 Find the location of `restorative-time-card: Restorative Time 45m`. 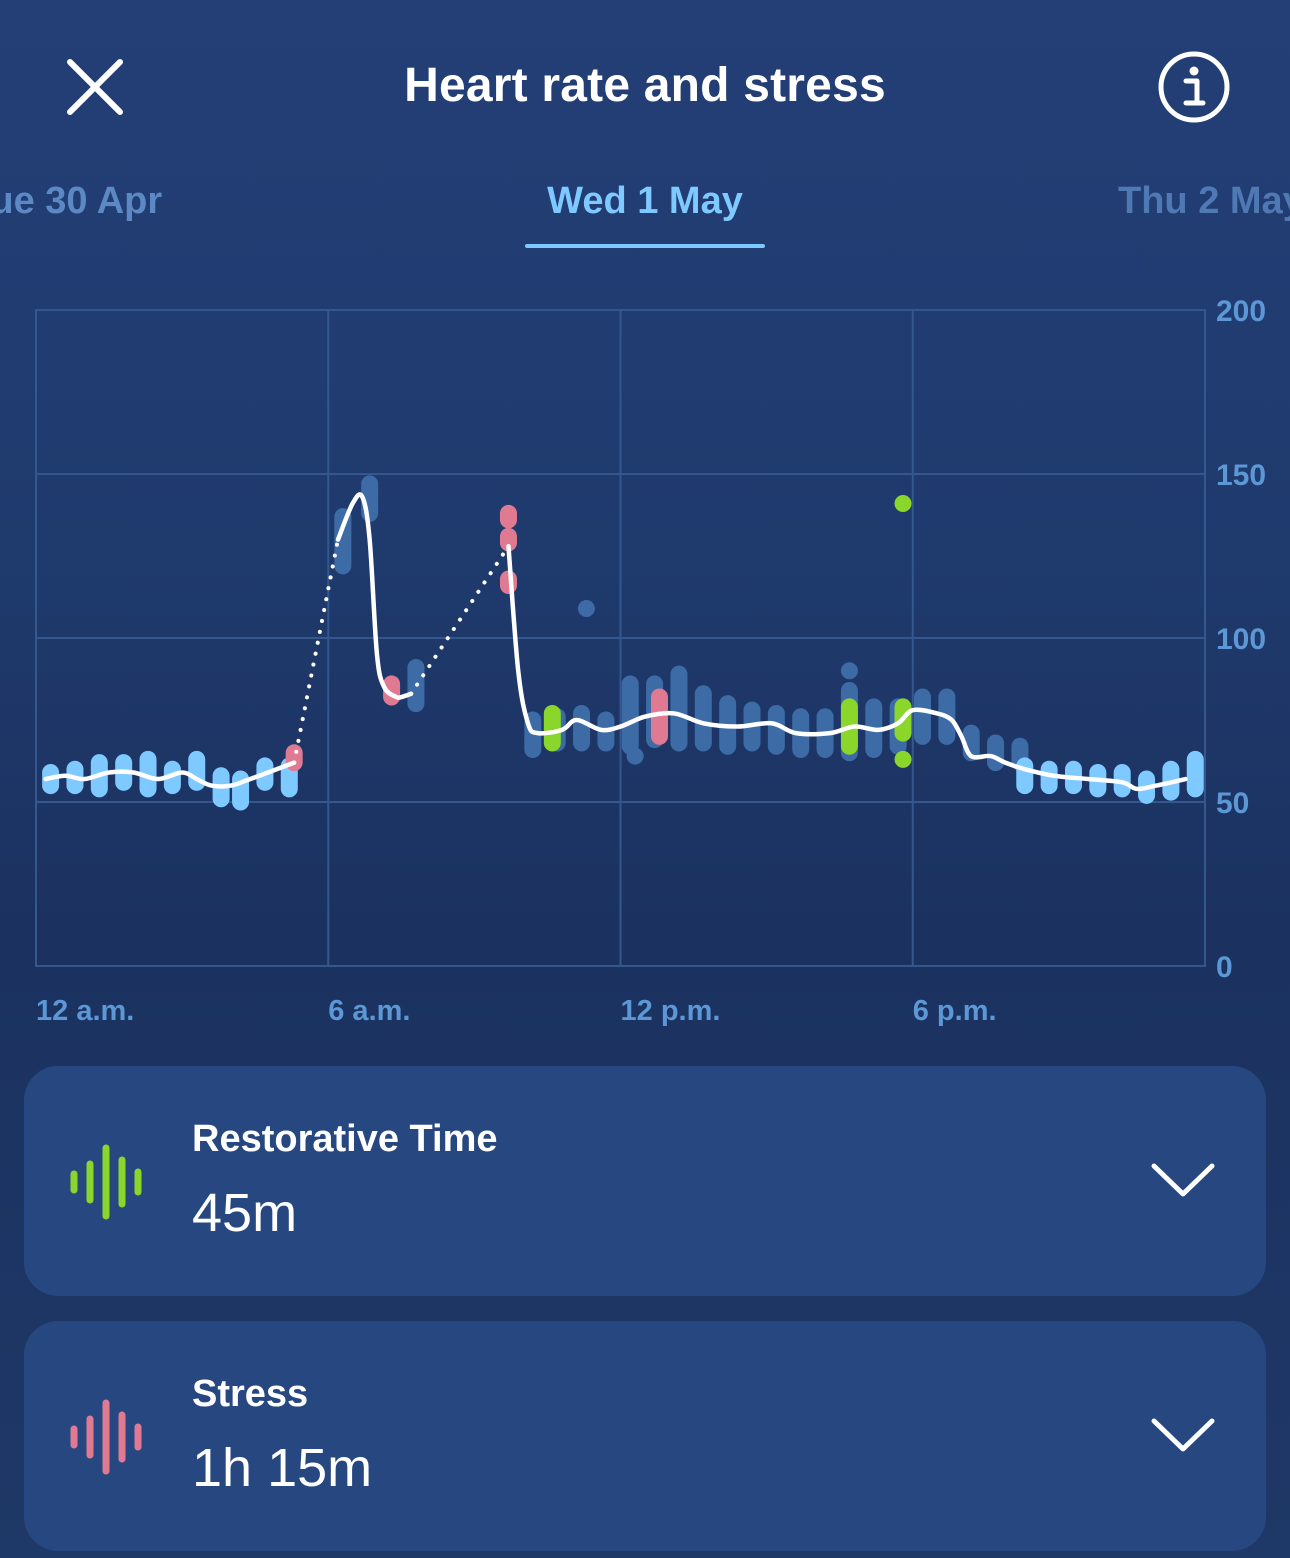

restorative-time-card: Restorative Time 45m is located at coordinates (645, 1181).